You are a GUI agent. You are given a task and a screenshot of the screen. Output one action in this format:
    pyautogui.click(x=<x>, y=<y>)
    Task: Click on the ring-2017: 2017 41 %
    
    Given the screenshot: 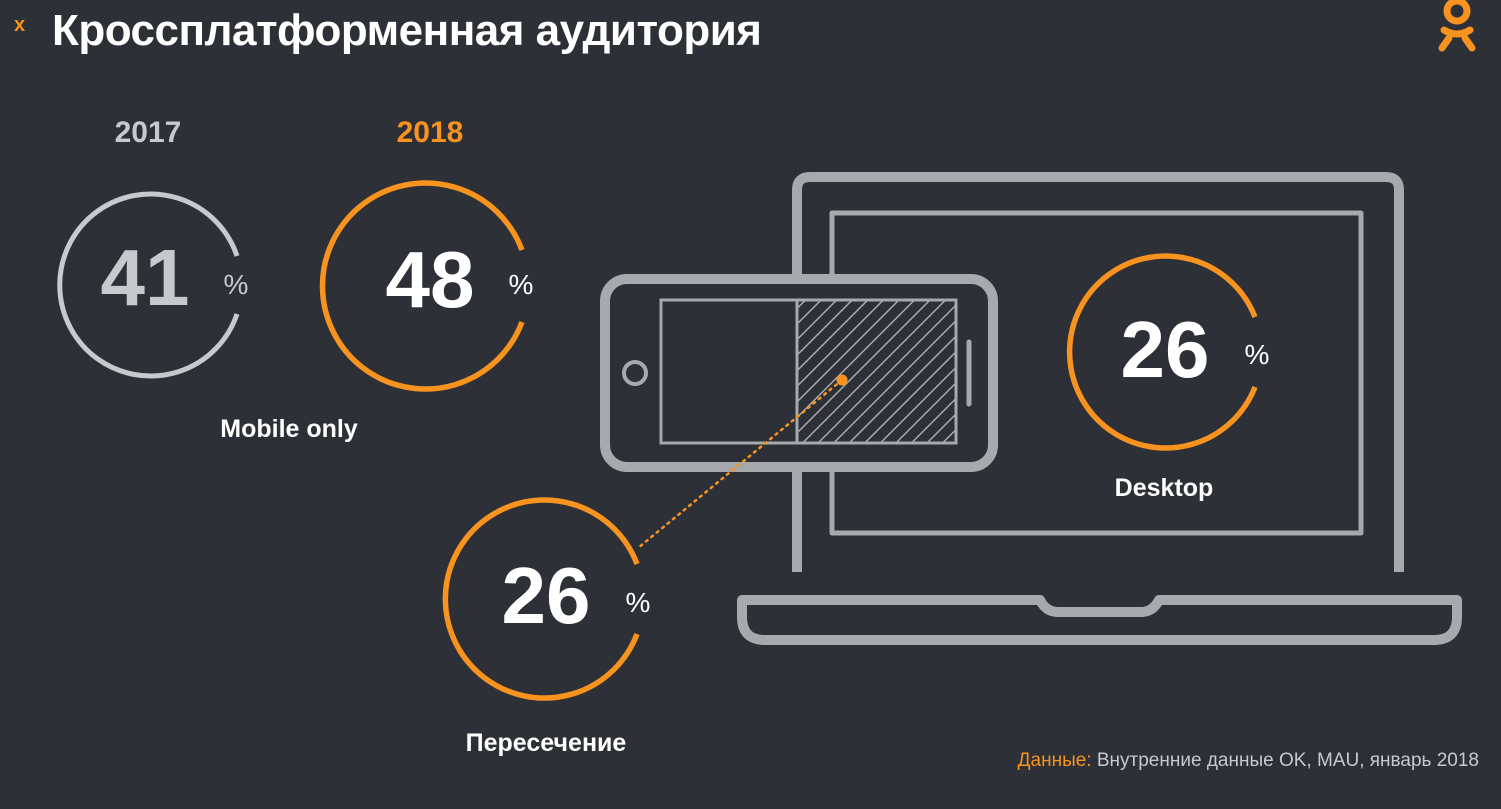 What is the action you would take?
    pyautogui.click(x=153, y=247)
    